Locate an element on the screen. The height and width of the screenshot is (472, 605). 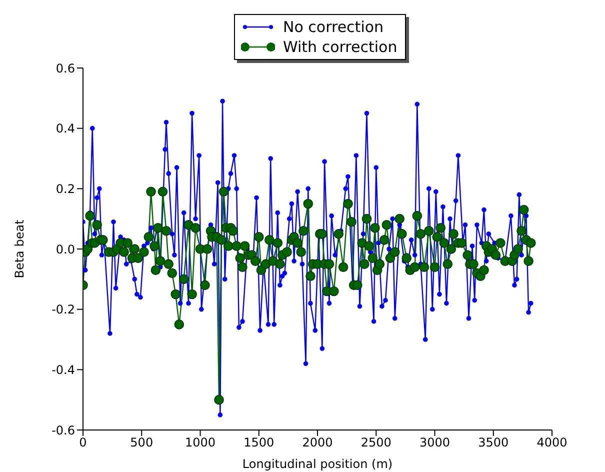
y-tick-label: 0.2 is located at coordinates (65, 189).